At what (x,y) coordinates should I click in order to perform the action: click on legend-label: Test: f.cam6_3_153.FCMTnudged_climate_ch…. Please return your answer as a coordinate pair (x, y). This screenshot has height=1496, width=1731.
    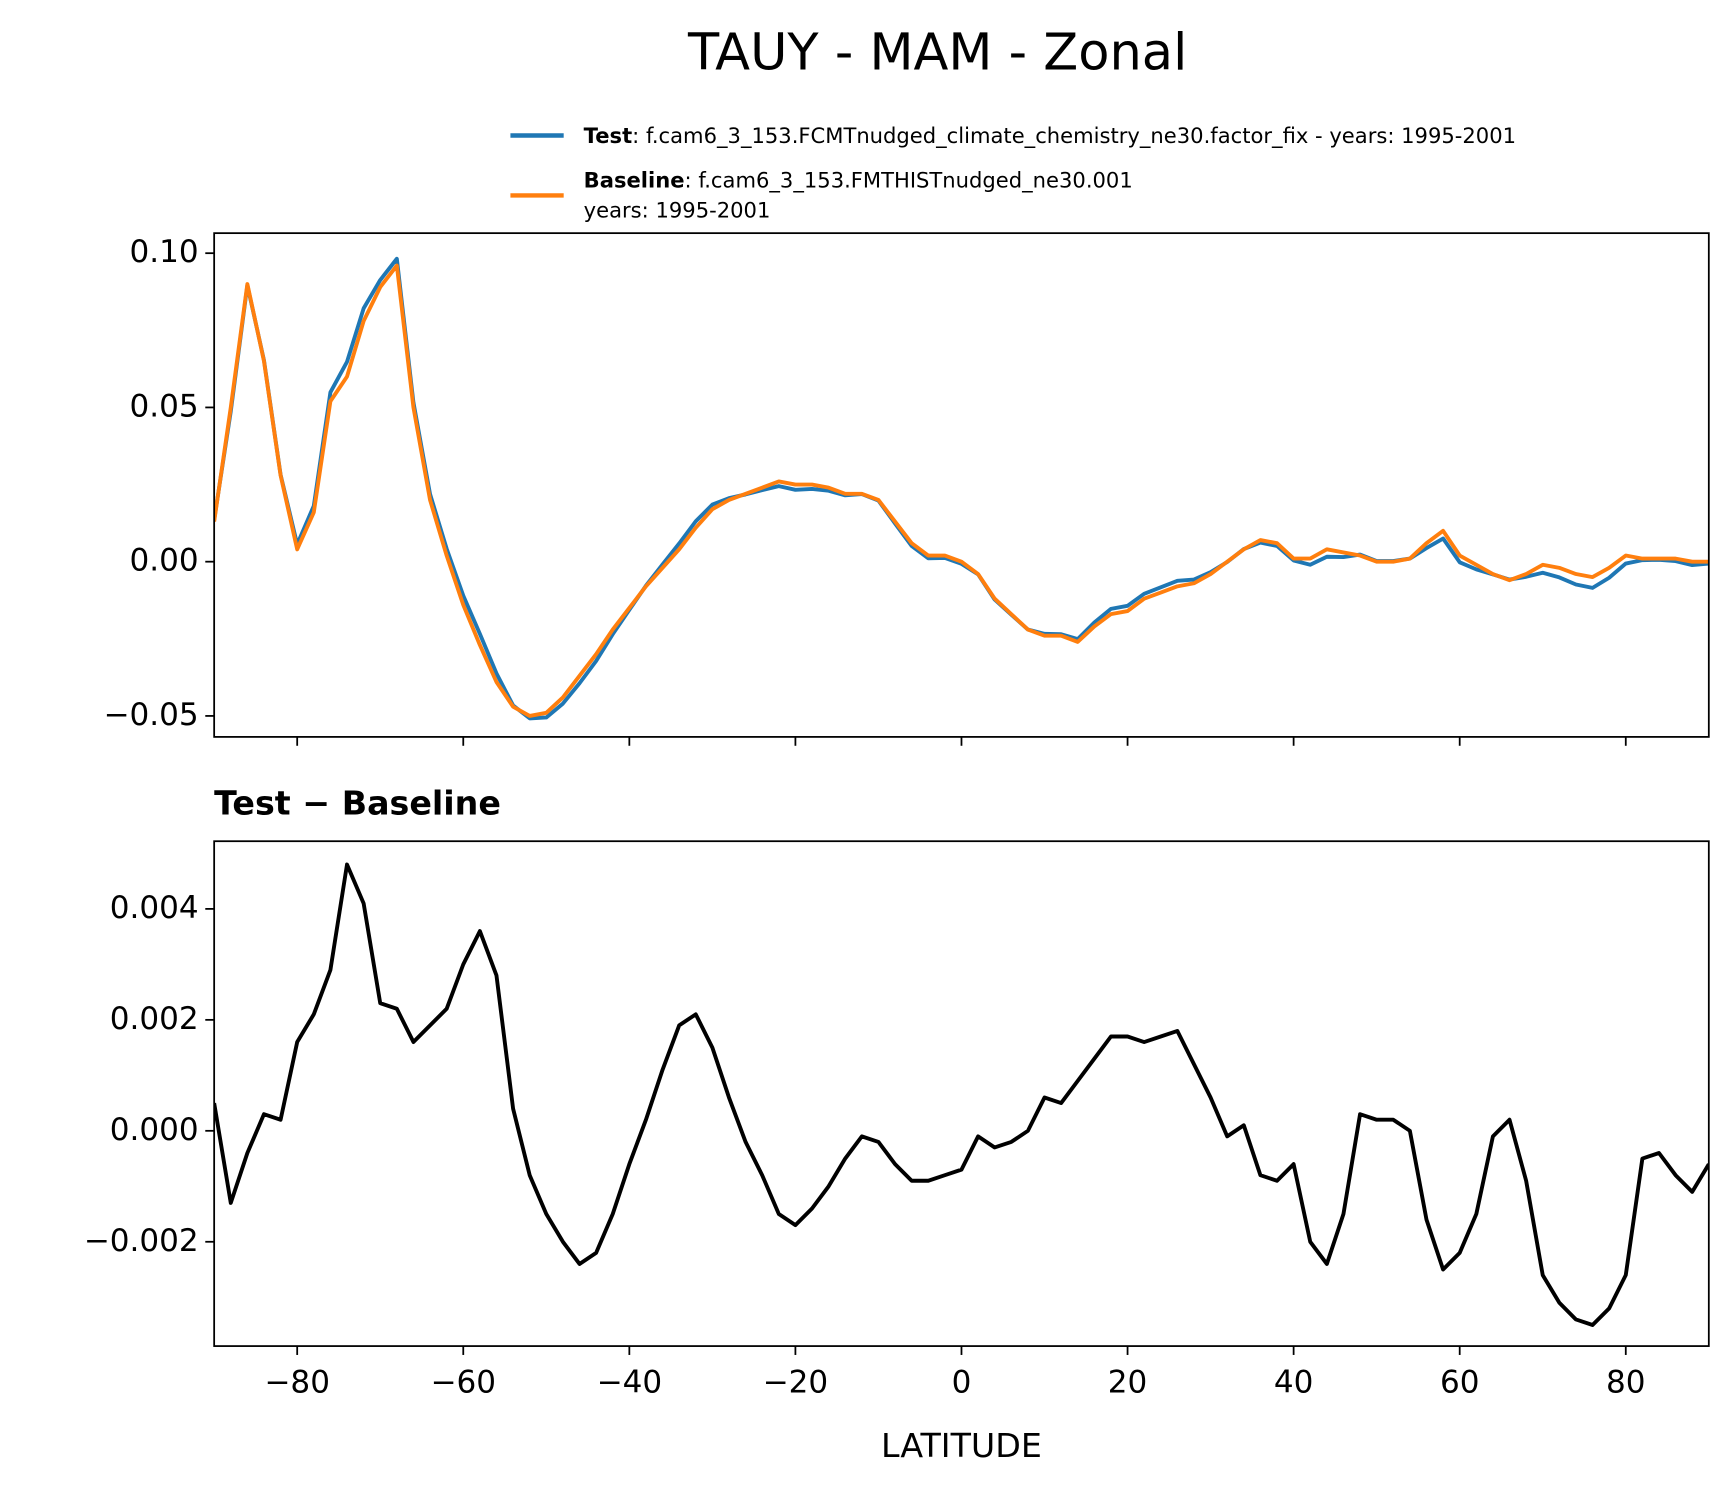
    Looking at the image, I should click on (1050, 136).